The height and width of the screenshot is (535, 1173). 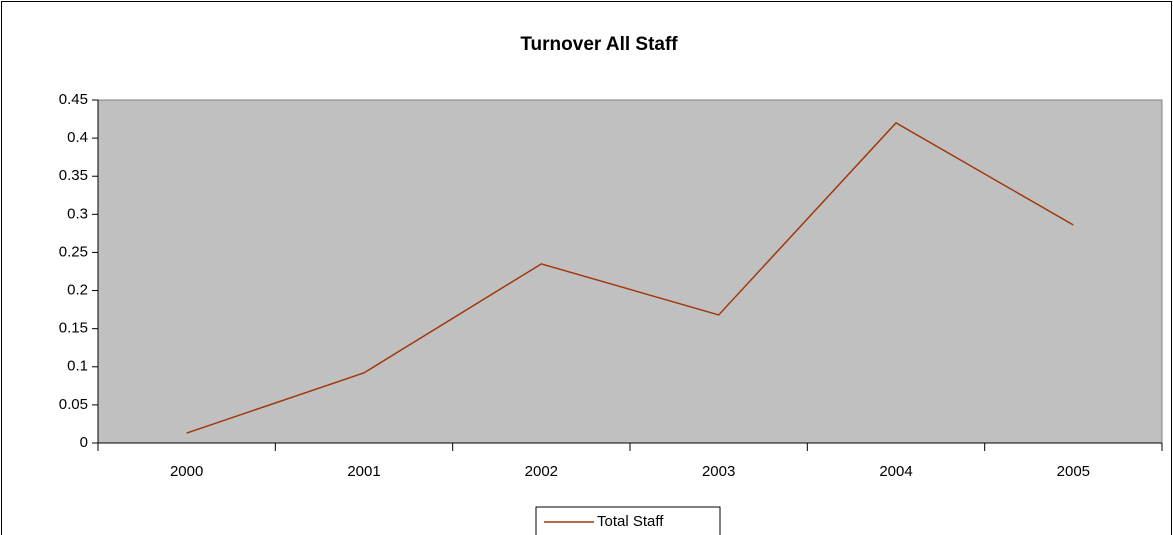 What do you see at coordinates (895, 471) in the screenshot?
I see `x-tick-label: 2004` at bounding box center [895, 471].